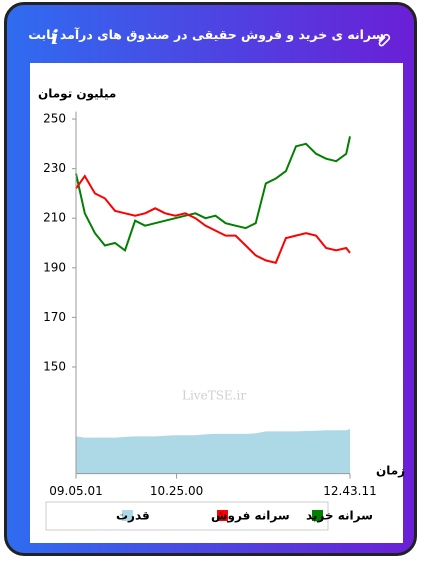 The height and width of the screenshot is (574, 427). What do you see at coordinates (54, 267) in the screenshot?
I see `y-tick-label: 190` at bounding box center [54, 267].